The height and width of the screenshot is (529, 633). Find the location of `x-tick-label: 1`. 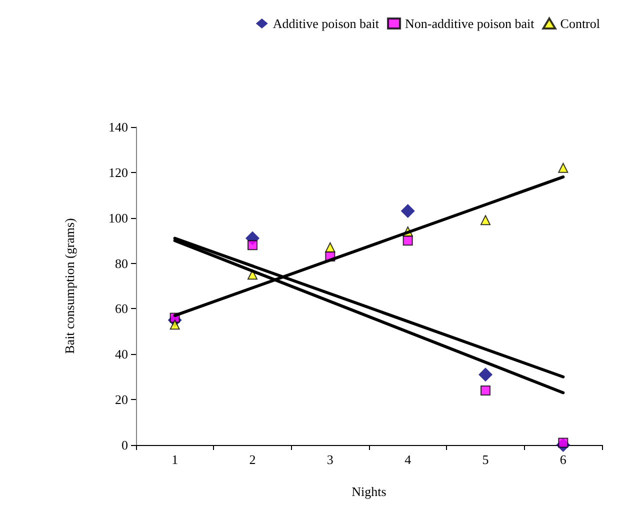

x-tick-label: 1 is located at coordinates (175, 459).